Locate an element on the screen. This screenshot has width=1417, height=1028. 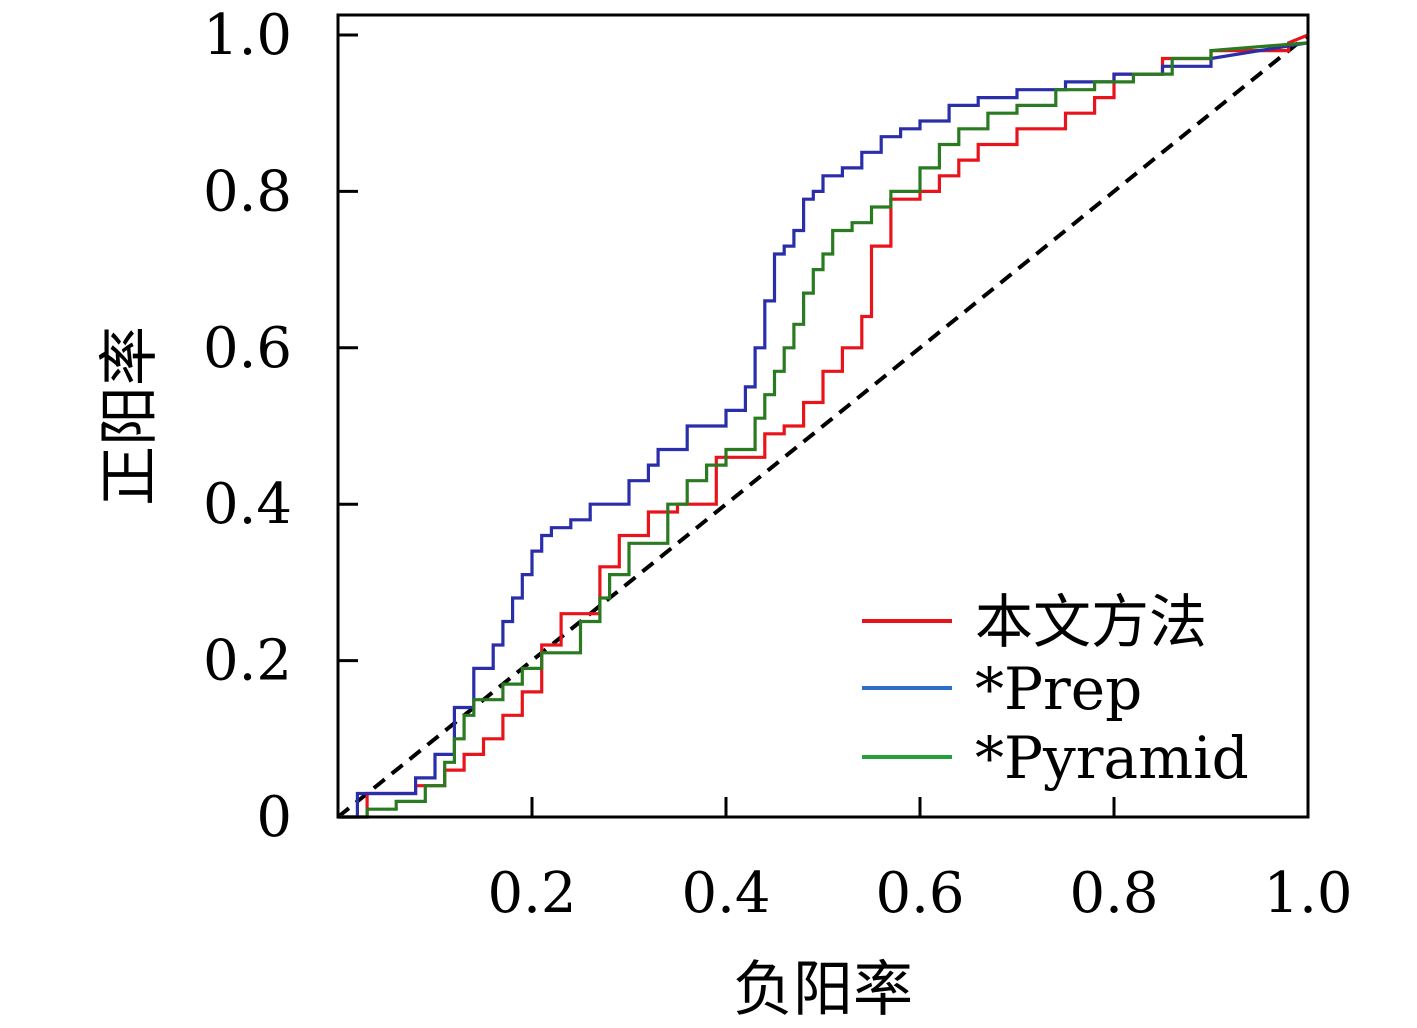
y-tick-label-3: 0.6 is located at coordinates (247, 348).